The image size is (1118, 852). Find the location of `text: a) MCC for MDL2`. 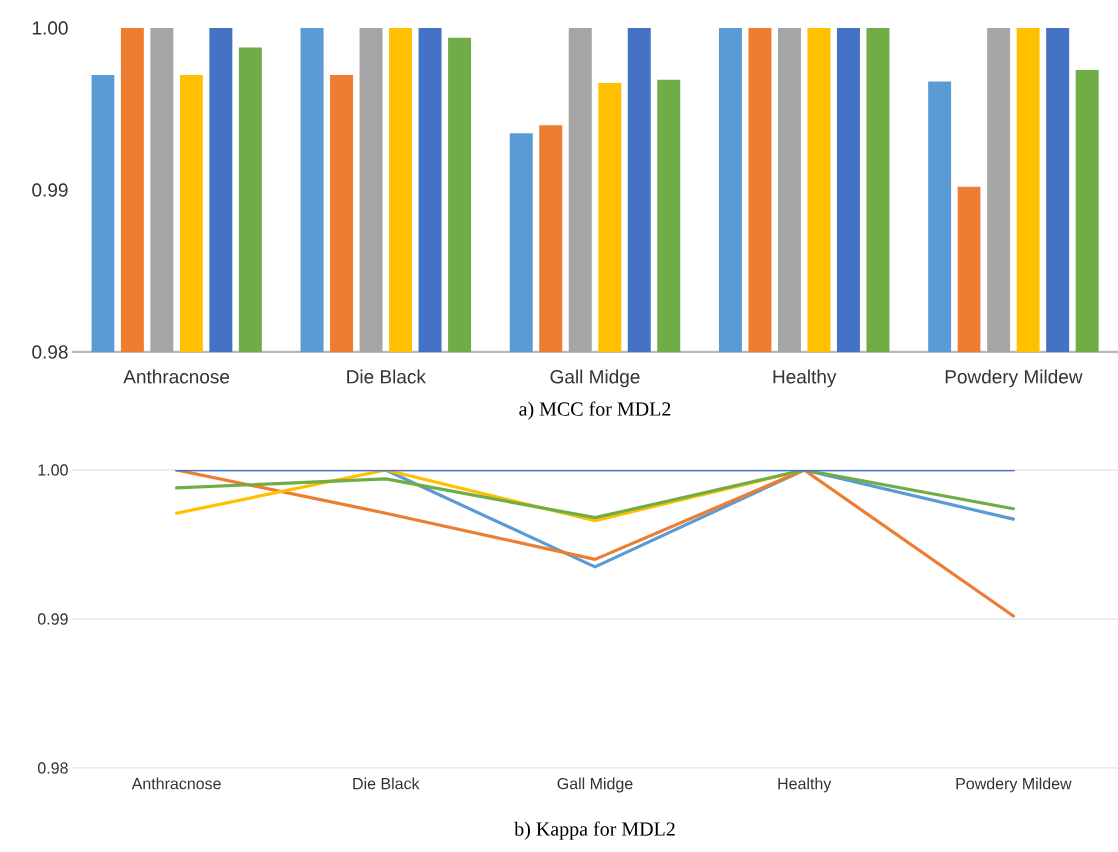

text: a) MCC for MDL2 is located at coordinates (595, 410).